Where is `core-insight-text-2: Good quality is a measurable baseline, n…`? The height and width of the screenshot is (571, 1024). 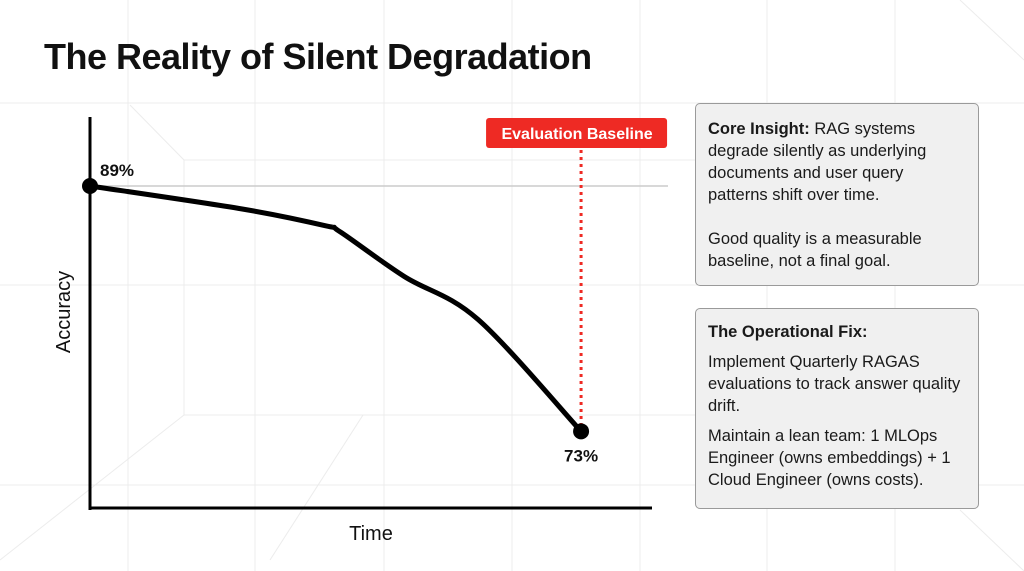
core-insight-text-2: Good quality is a measurable baseline, n… is located at coordinates (815, 250).